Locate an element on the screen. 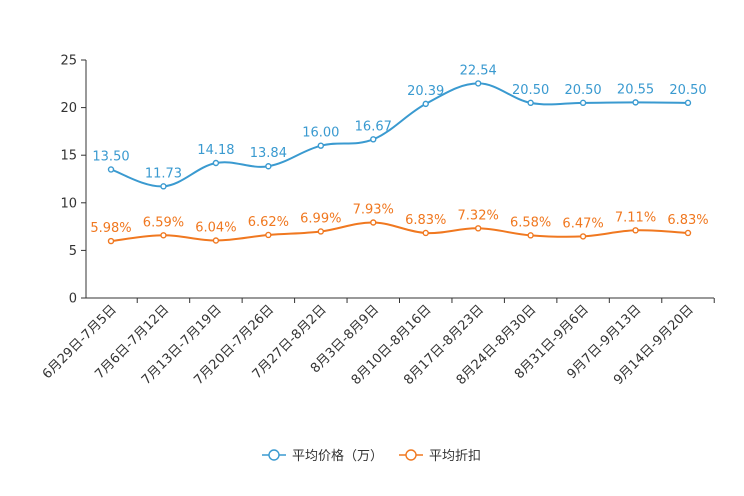 The height and width of the screenshot is (496, 744). y-tick-label: 5 is located at coordinates (73, 251).